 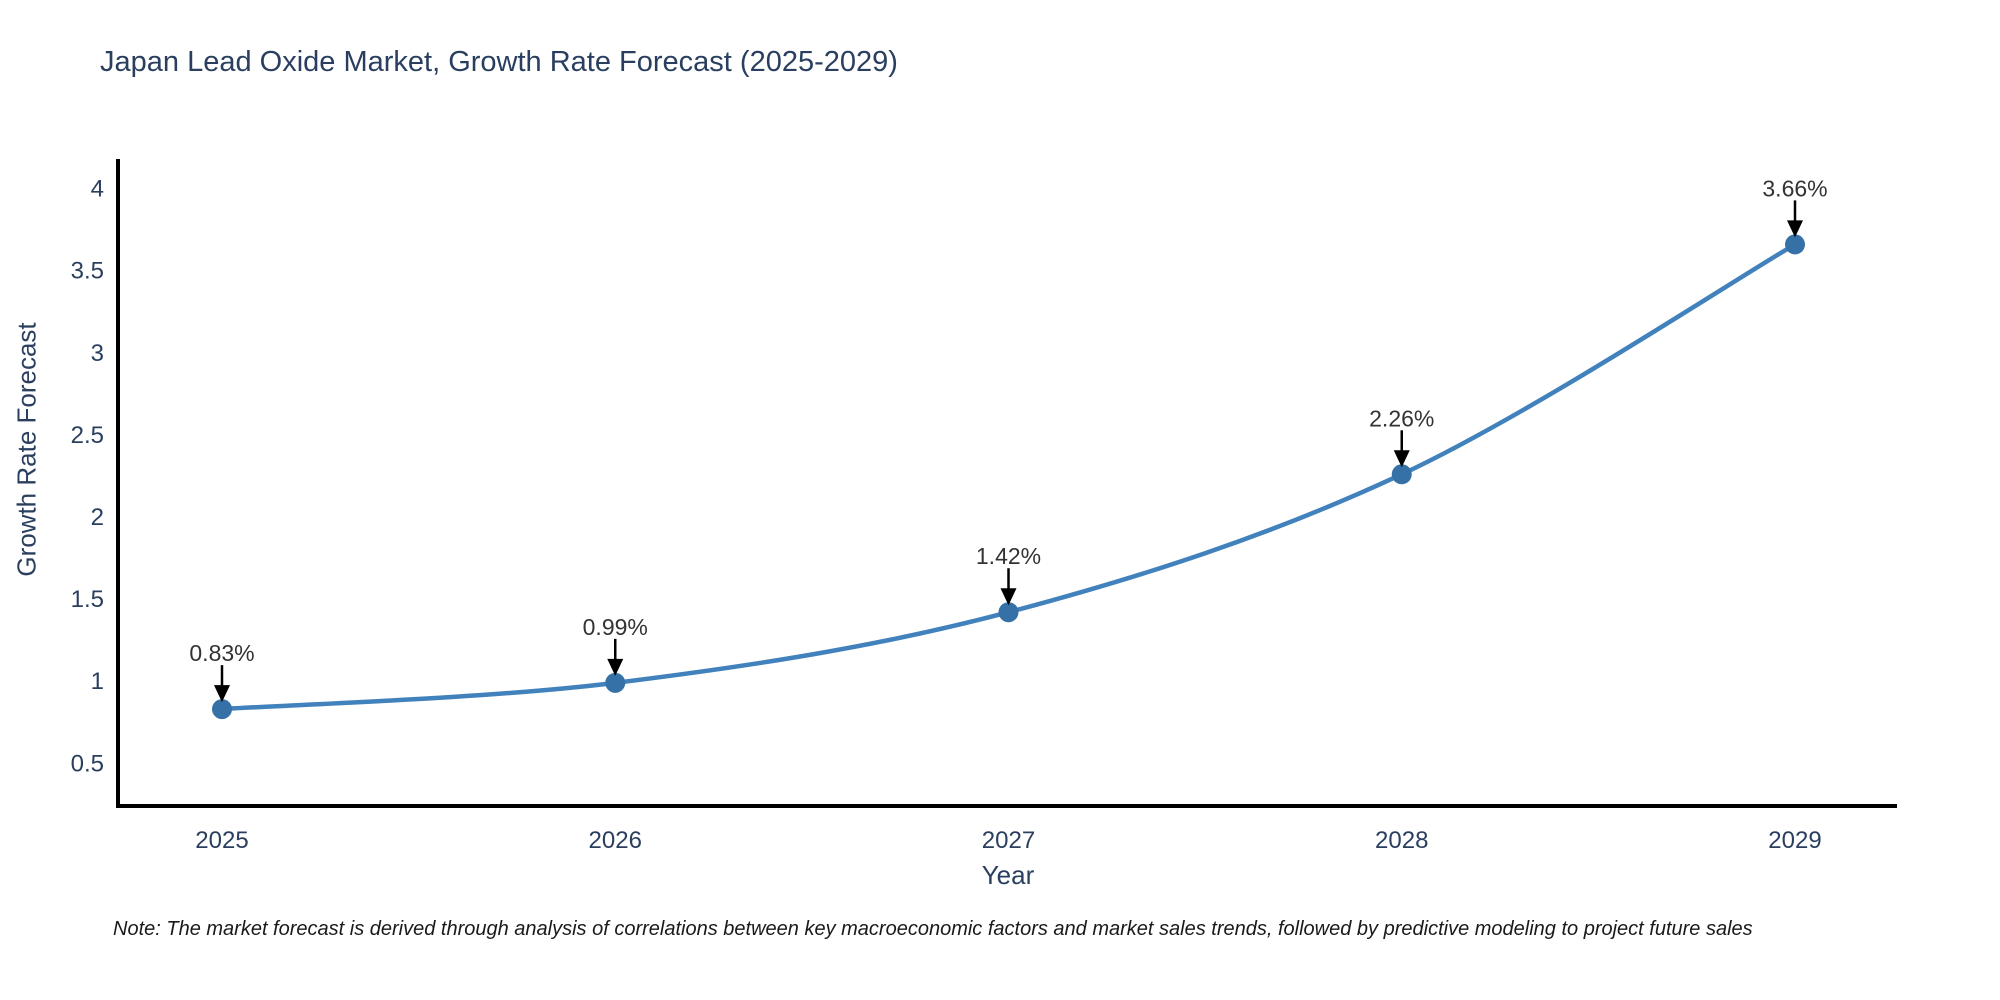 I want to click on y-tick-labels: 0.5 1 1.5 2 2.5 3 3.5 4, so click(x=87, y=477).